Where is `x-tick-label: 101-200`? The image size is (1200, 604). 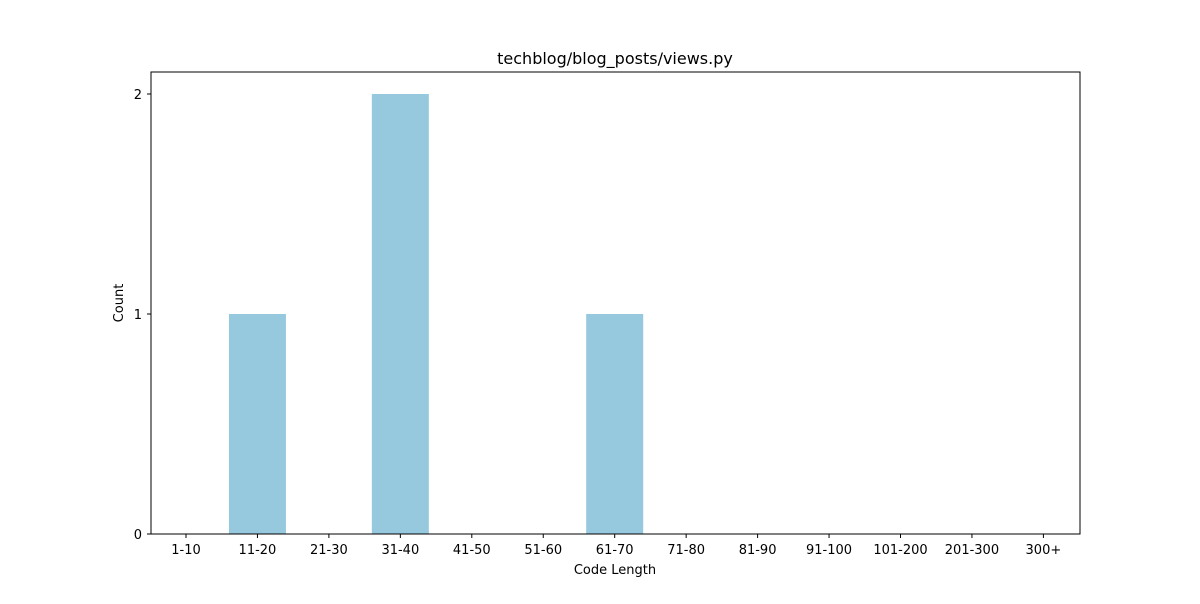
x-tick-label: 101-200 is located at coordinates (900, 550).